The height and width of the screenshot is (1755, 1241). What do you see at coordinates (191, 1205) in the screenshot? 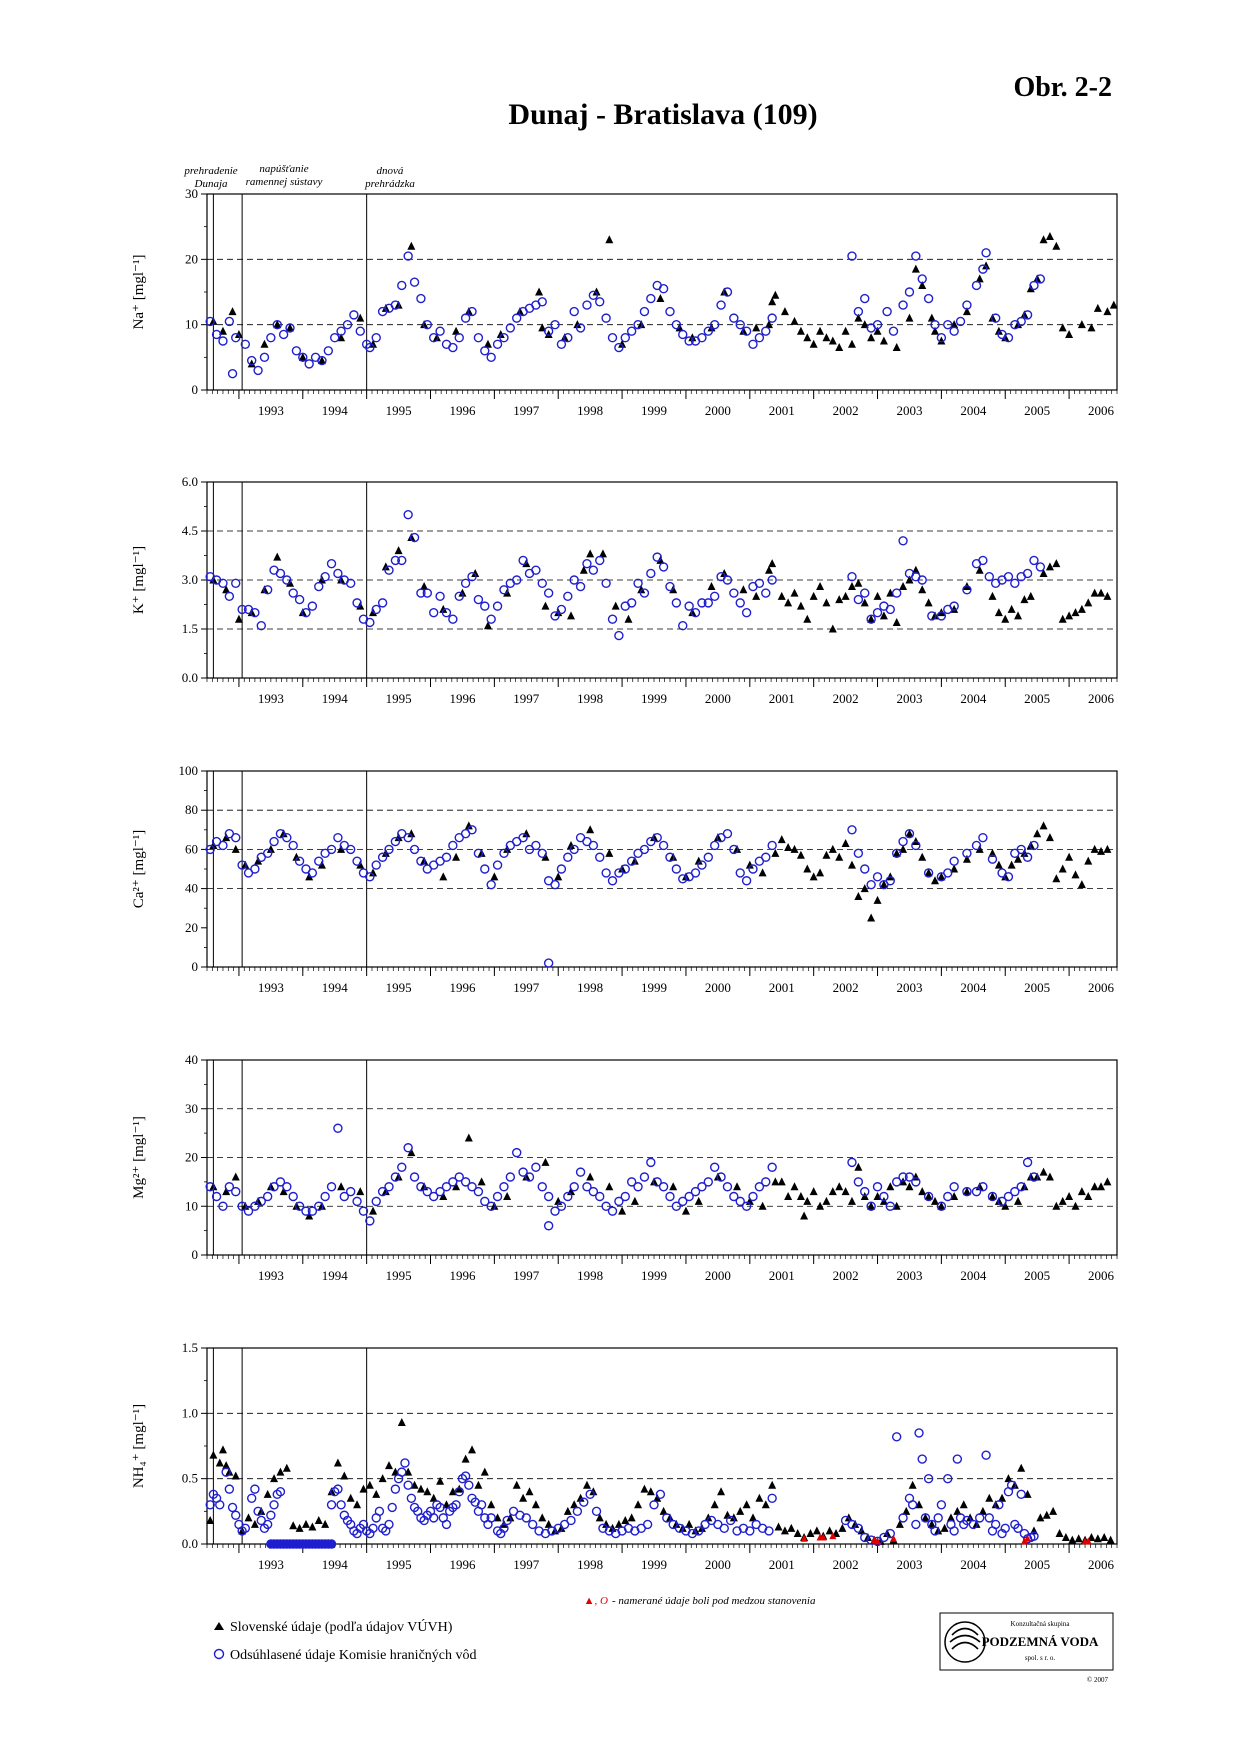
I see `y-tick-label: 10` at bounding box center [191, 1205].